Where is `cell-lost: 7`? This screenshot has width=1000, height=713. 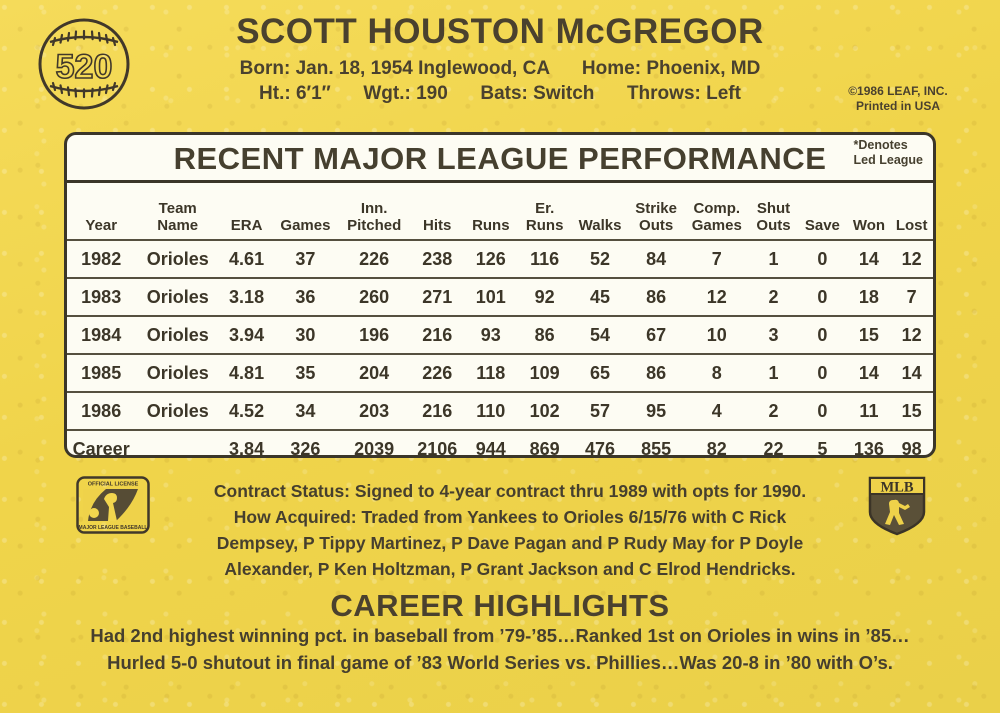
cell-lost: 7 is located at coordinates (911, 296).